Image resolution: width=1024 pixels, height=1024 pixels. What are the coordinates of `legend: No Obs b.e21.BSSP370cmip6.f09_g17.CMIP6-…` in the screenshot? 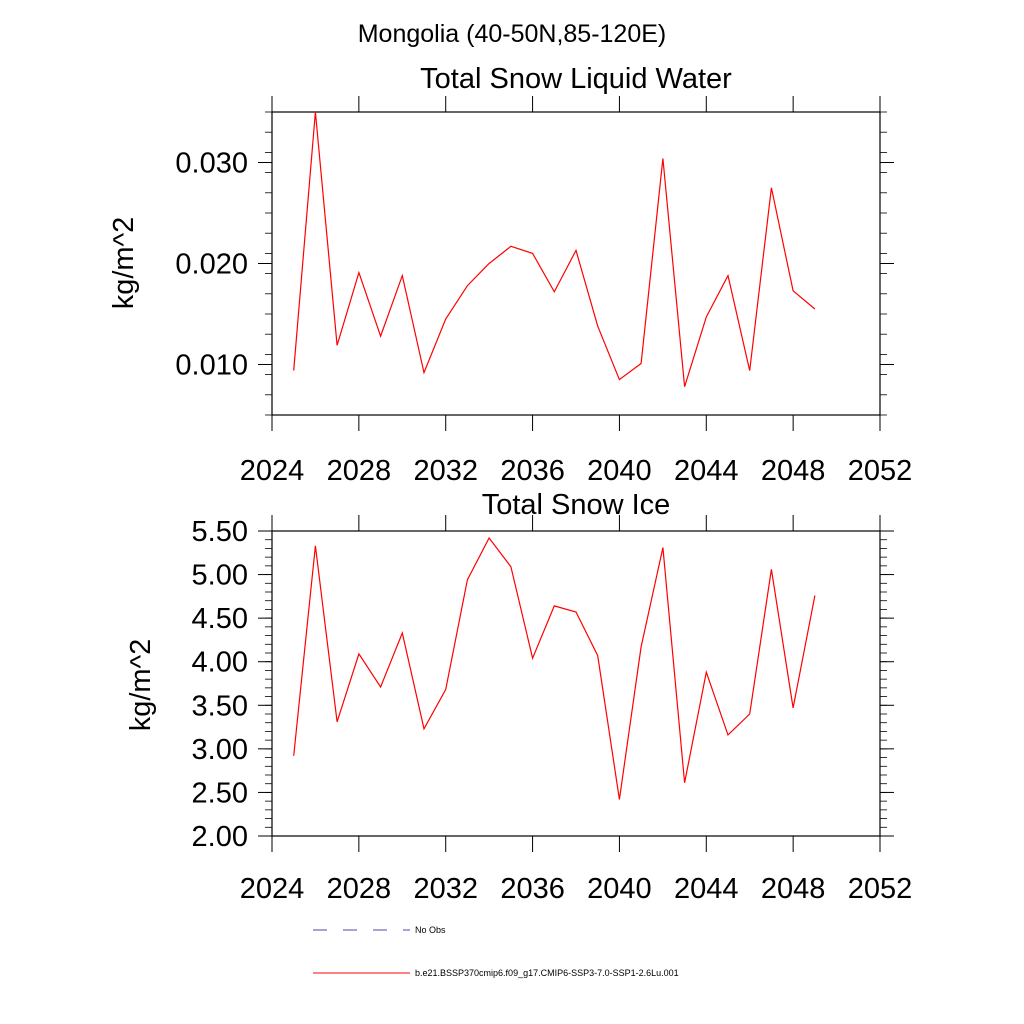 It's located at (496, 951).